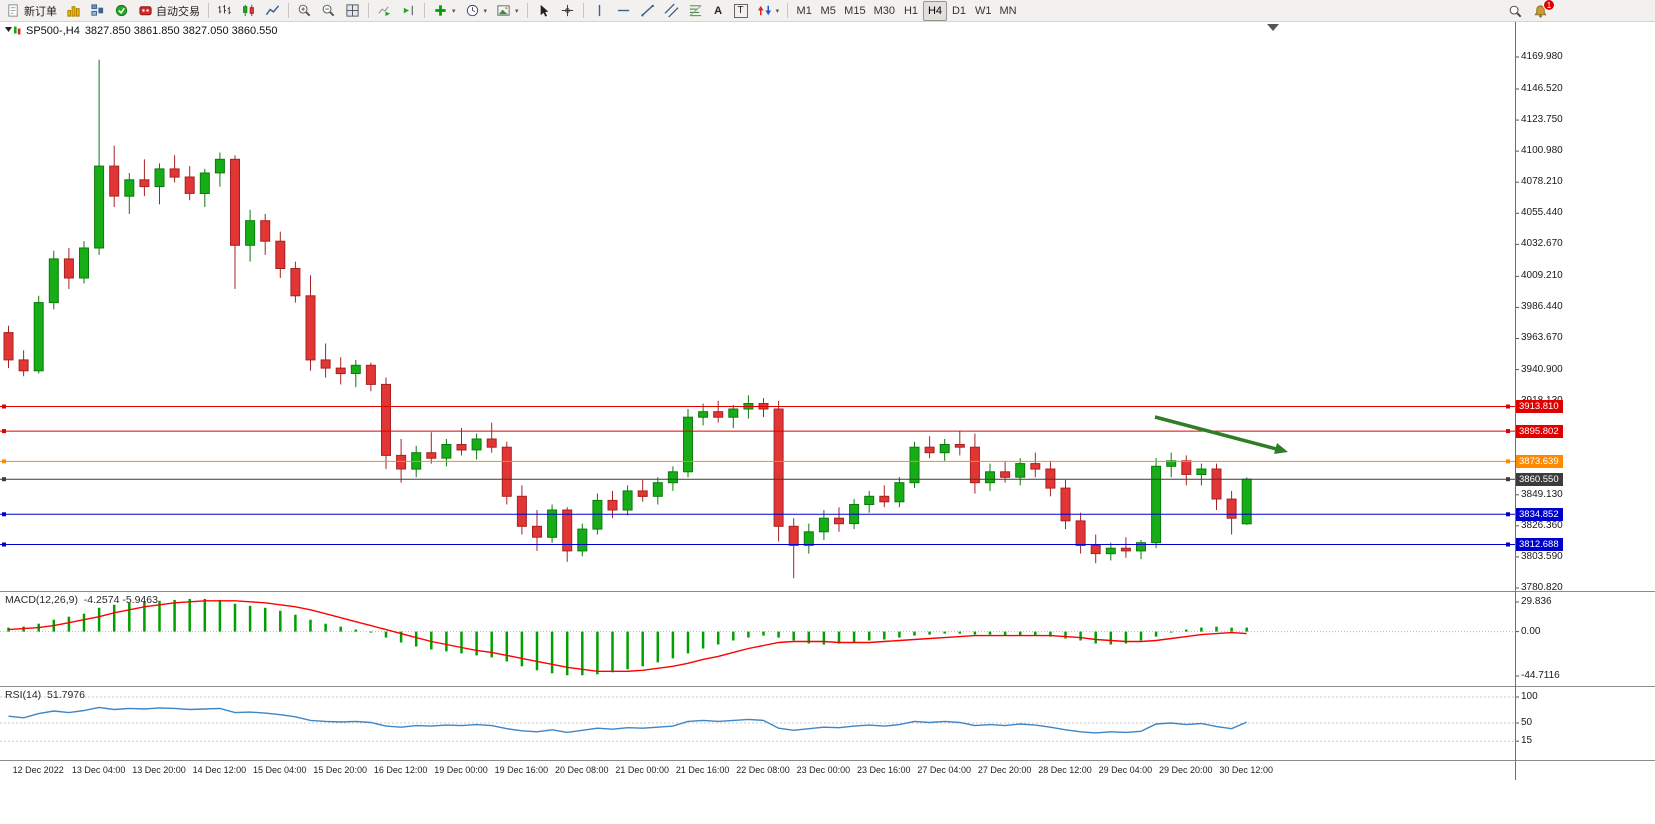 The height and width of the screenshot is (824, 1655). Describe the element at coordinates (884, 11) in the screenshot. I see `timeframe-m30: M30` at that location.